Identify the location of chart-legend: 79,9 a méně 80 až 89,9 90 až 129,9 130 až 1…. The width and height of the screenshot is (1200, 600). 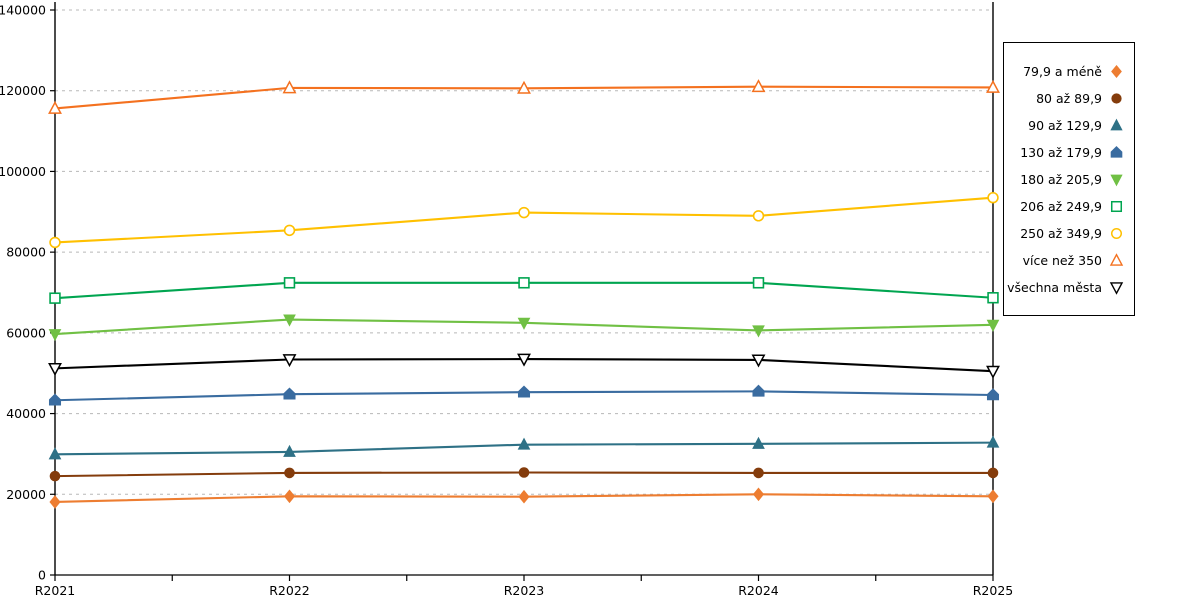
(1069, 179).